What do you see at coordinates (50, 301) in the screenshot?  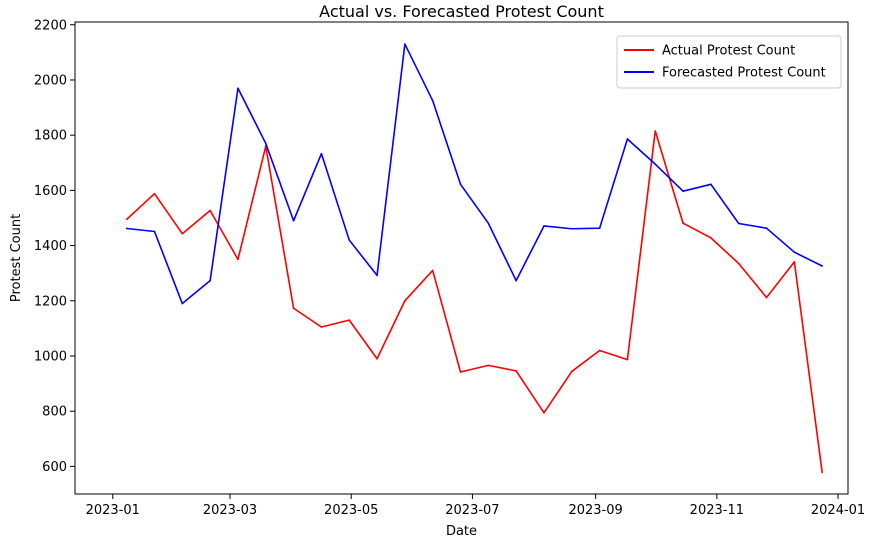 I see `y-tick-label: 1200` at bounding box center [50, 301].